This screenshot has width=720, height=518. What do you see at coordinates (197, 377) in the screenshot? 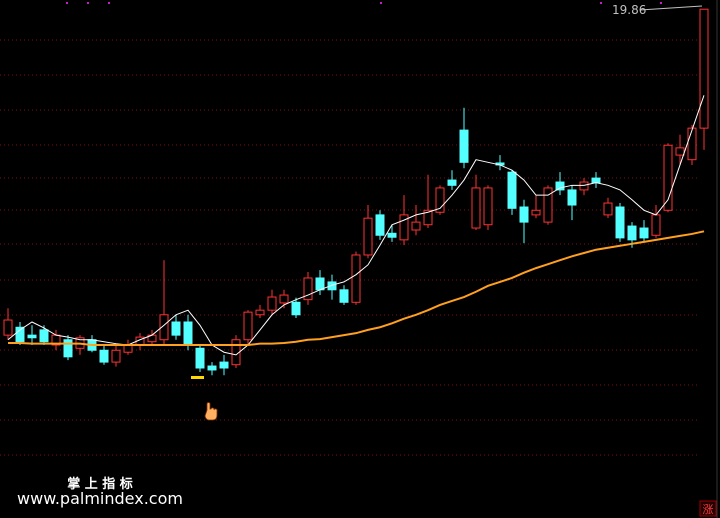
I see `signal-mark` at bounding box center [197, 377].